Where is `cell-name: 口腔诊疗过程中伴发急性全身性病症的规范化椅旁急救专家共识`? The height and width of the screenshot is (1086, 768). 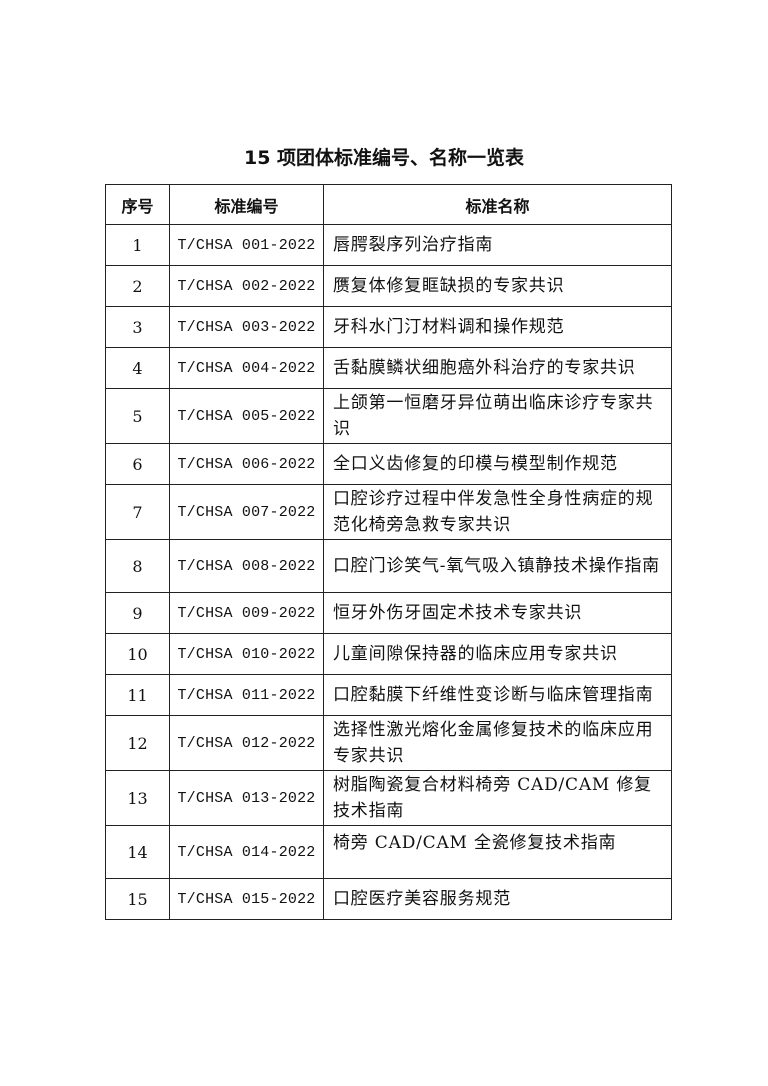
cell-name: 口腔诊疗过程中伴发急性全身性病症的规范化椅旁急救专家共识 is located at coordinates (497, 512).